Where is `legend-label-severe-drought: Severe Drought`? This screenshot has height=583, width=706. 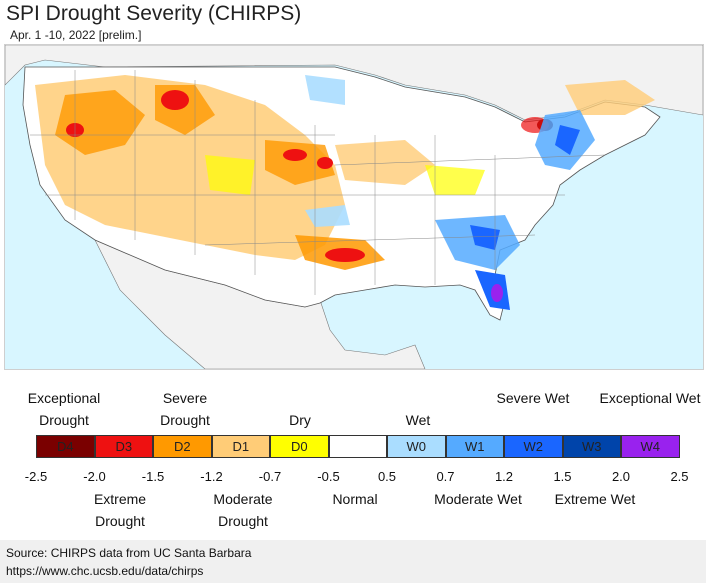
legend-label-severe-drought: Severe Drought is located at coordinates (185, 409).